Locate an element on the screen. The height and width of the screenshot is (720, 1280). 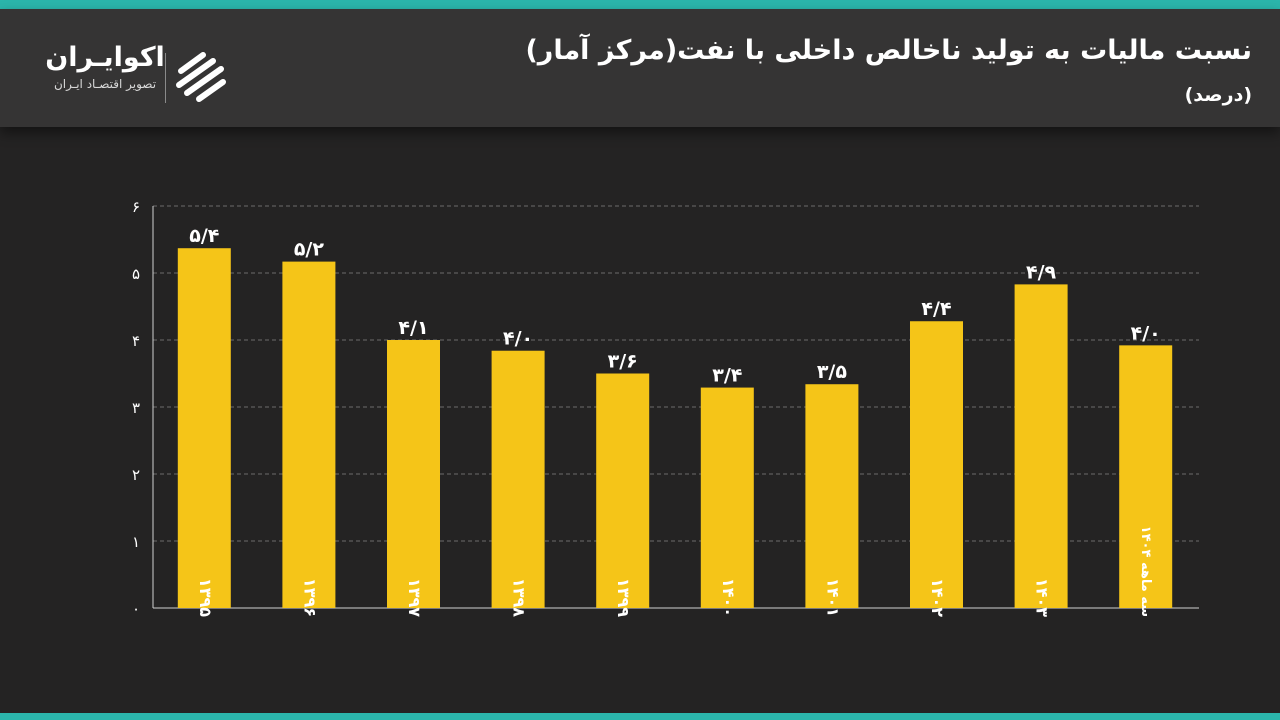
brand-name: اکوایـران is located at coordinates (105, 57).